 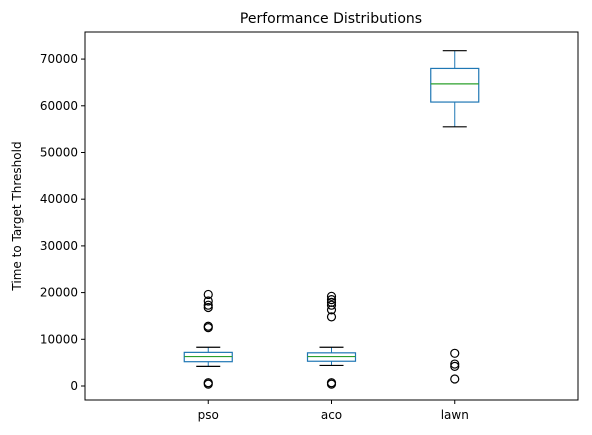 What do you see at coordinates (59, 246) in the screenshot?
I see `y-tick-label: 30000` at bounding box center [59, 246].